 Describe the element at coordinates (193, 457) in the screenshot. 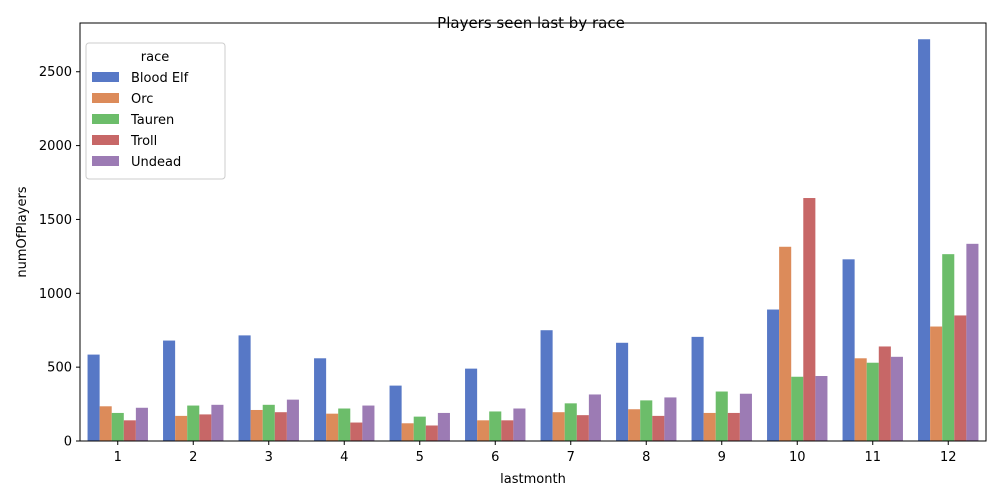

I see `x-tick-label: 2` at that location.